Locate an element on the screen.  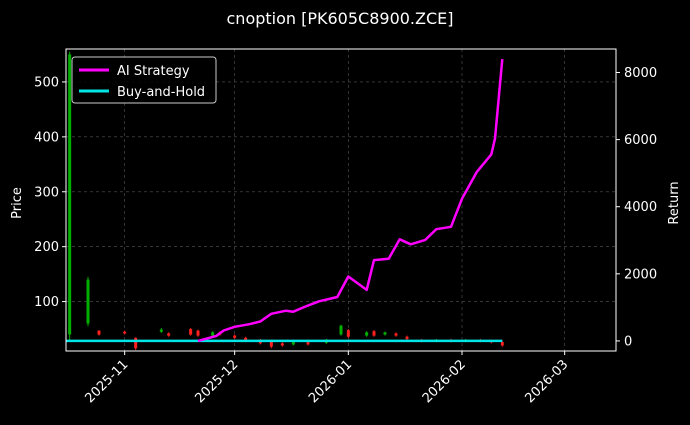
left-tick-label: 300 is located at coordinates (46, 192).